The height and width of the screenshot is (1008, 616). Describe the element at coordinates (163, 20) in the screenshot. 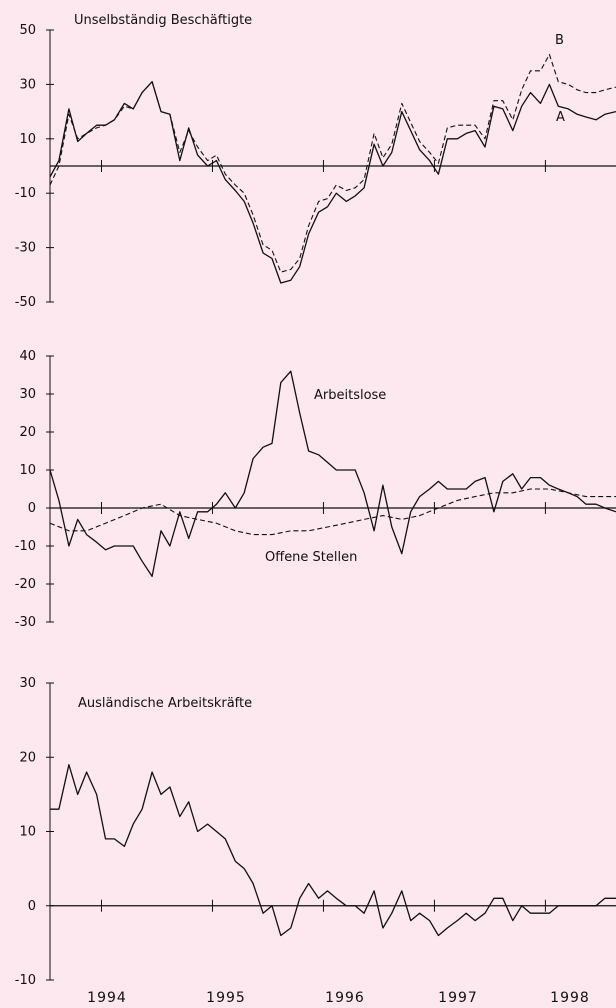

I see `panel-title: Unselbständig Beschäftigte` at that location.